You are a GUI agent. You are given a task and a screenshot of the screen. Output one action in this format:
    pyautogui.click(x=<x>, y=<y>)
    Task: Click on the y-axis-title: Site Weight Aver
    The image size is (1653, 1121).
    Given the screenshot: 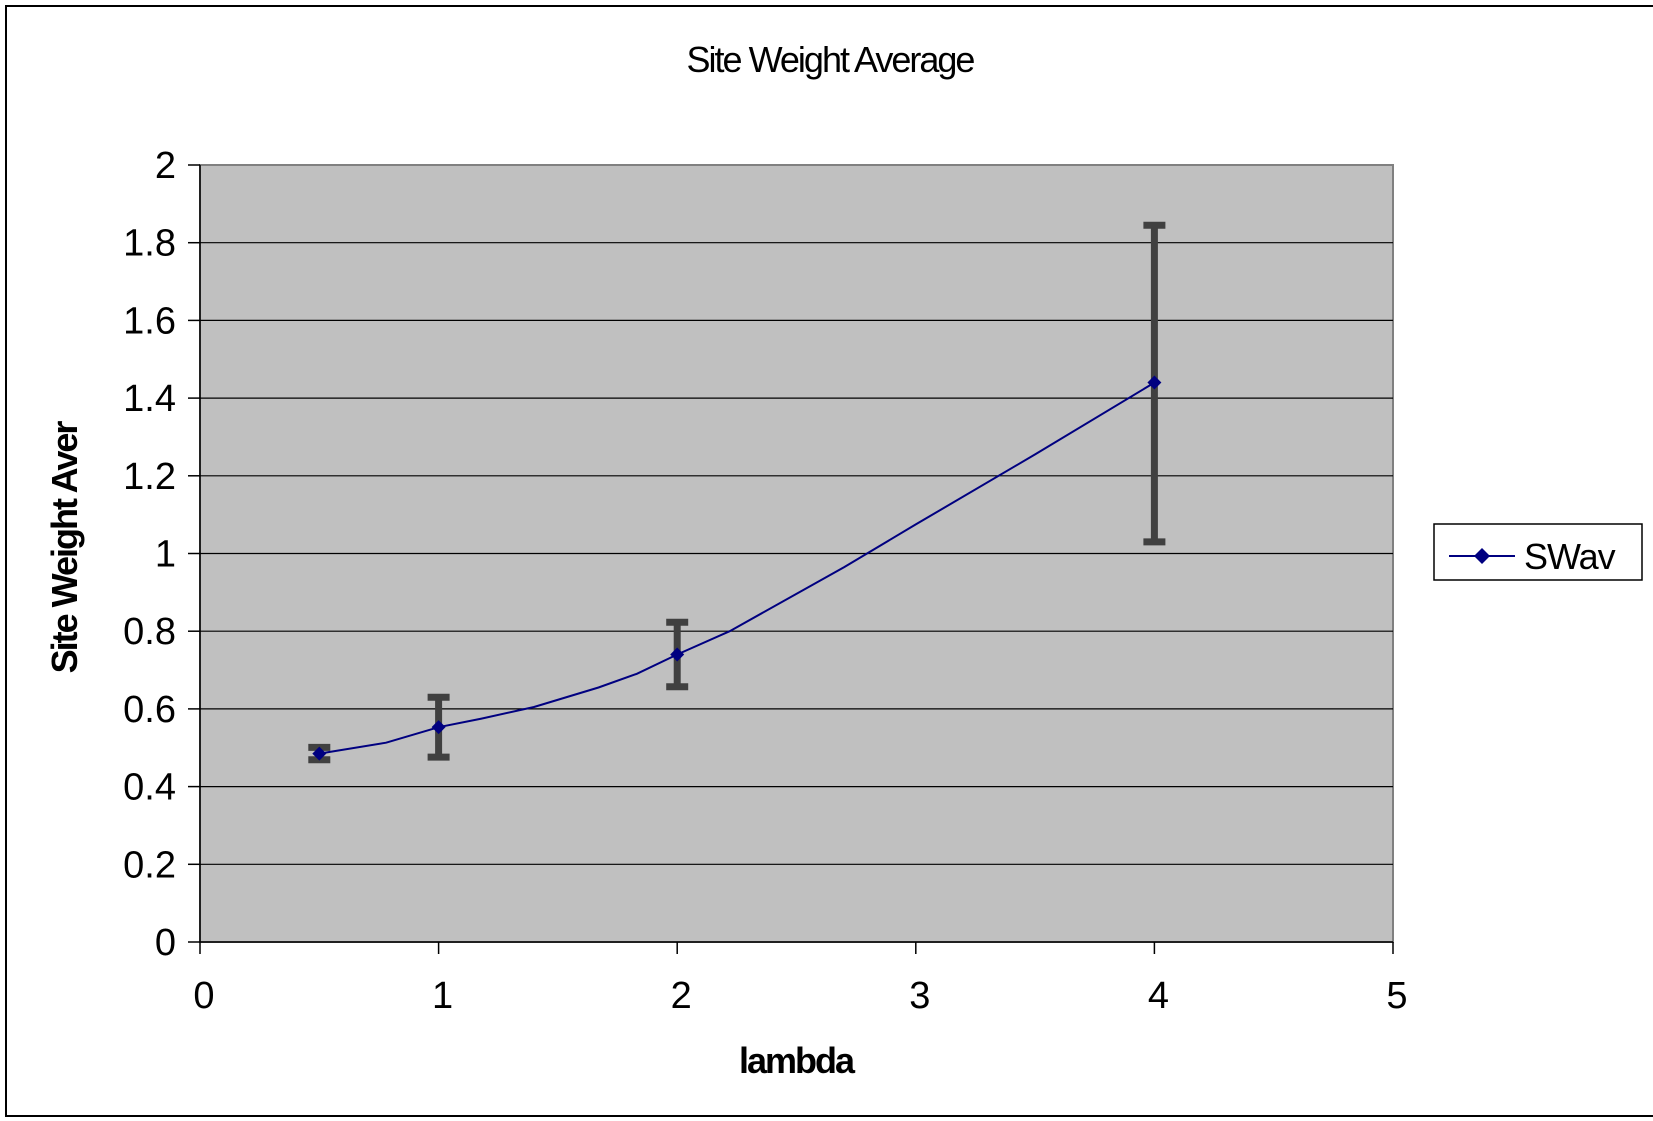 What is the action you would take?
    pyautogui.click(x=64, y=547)
    